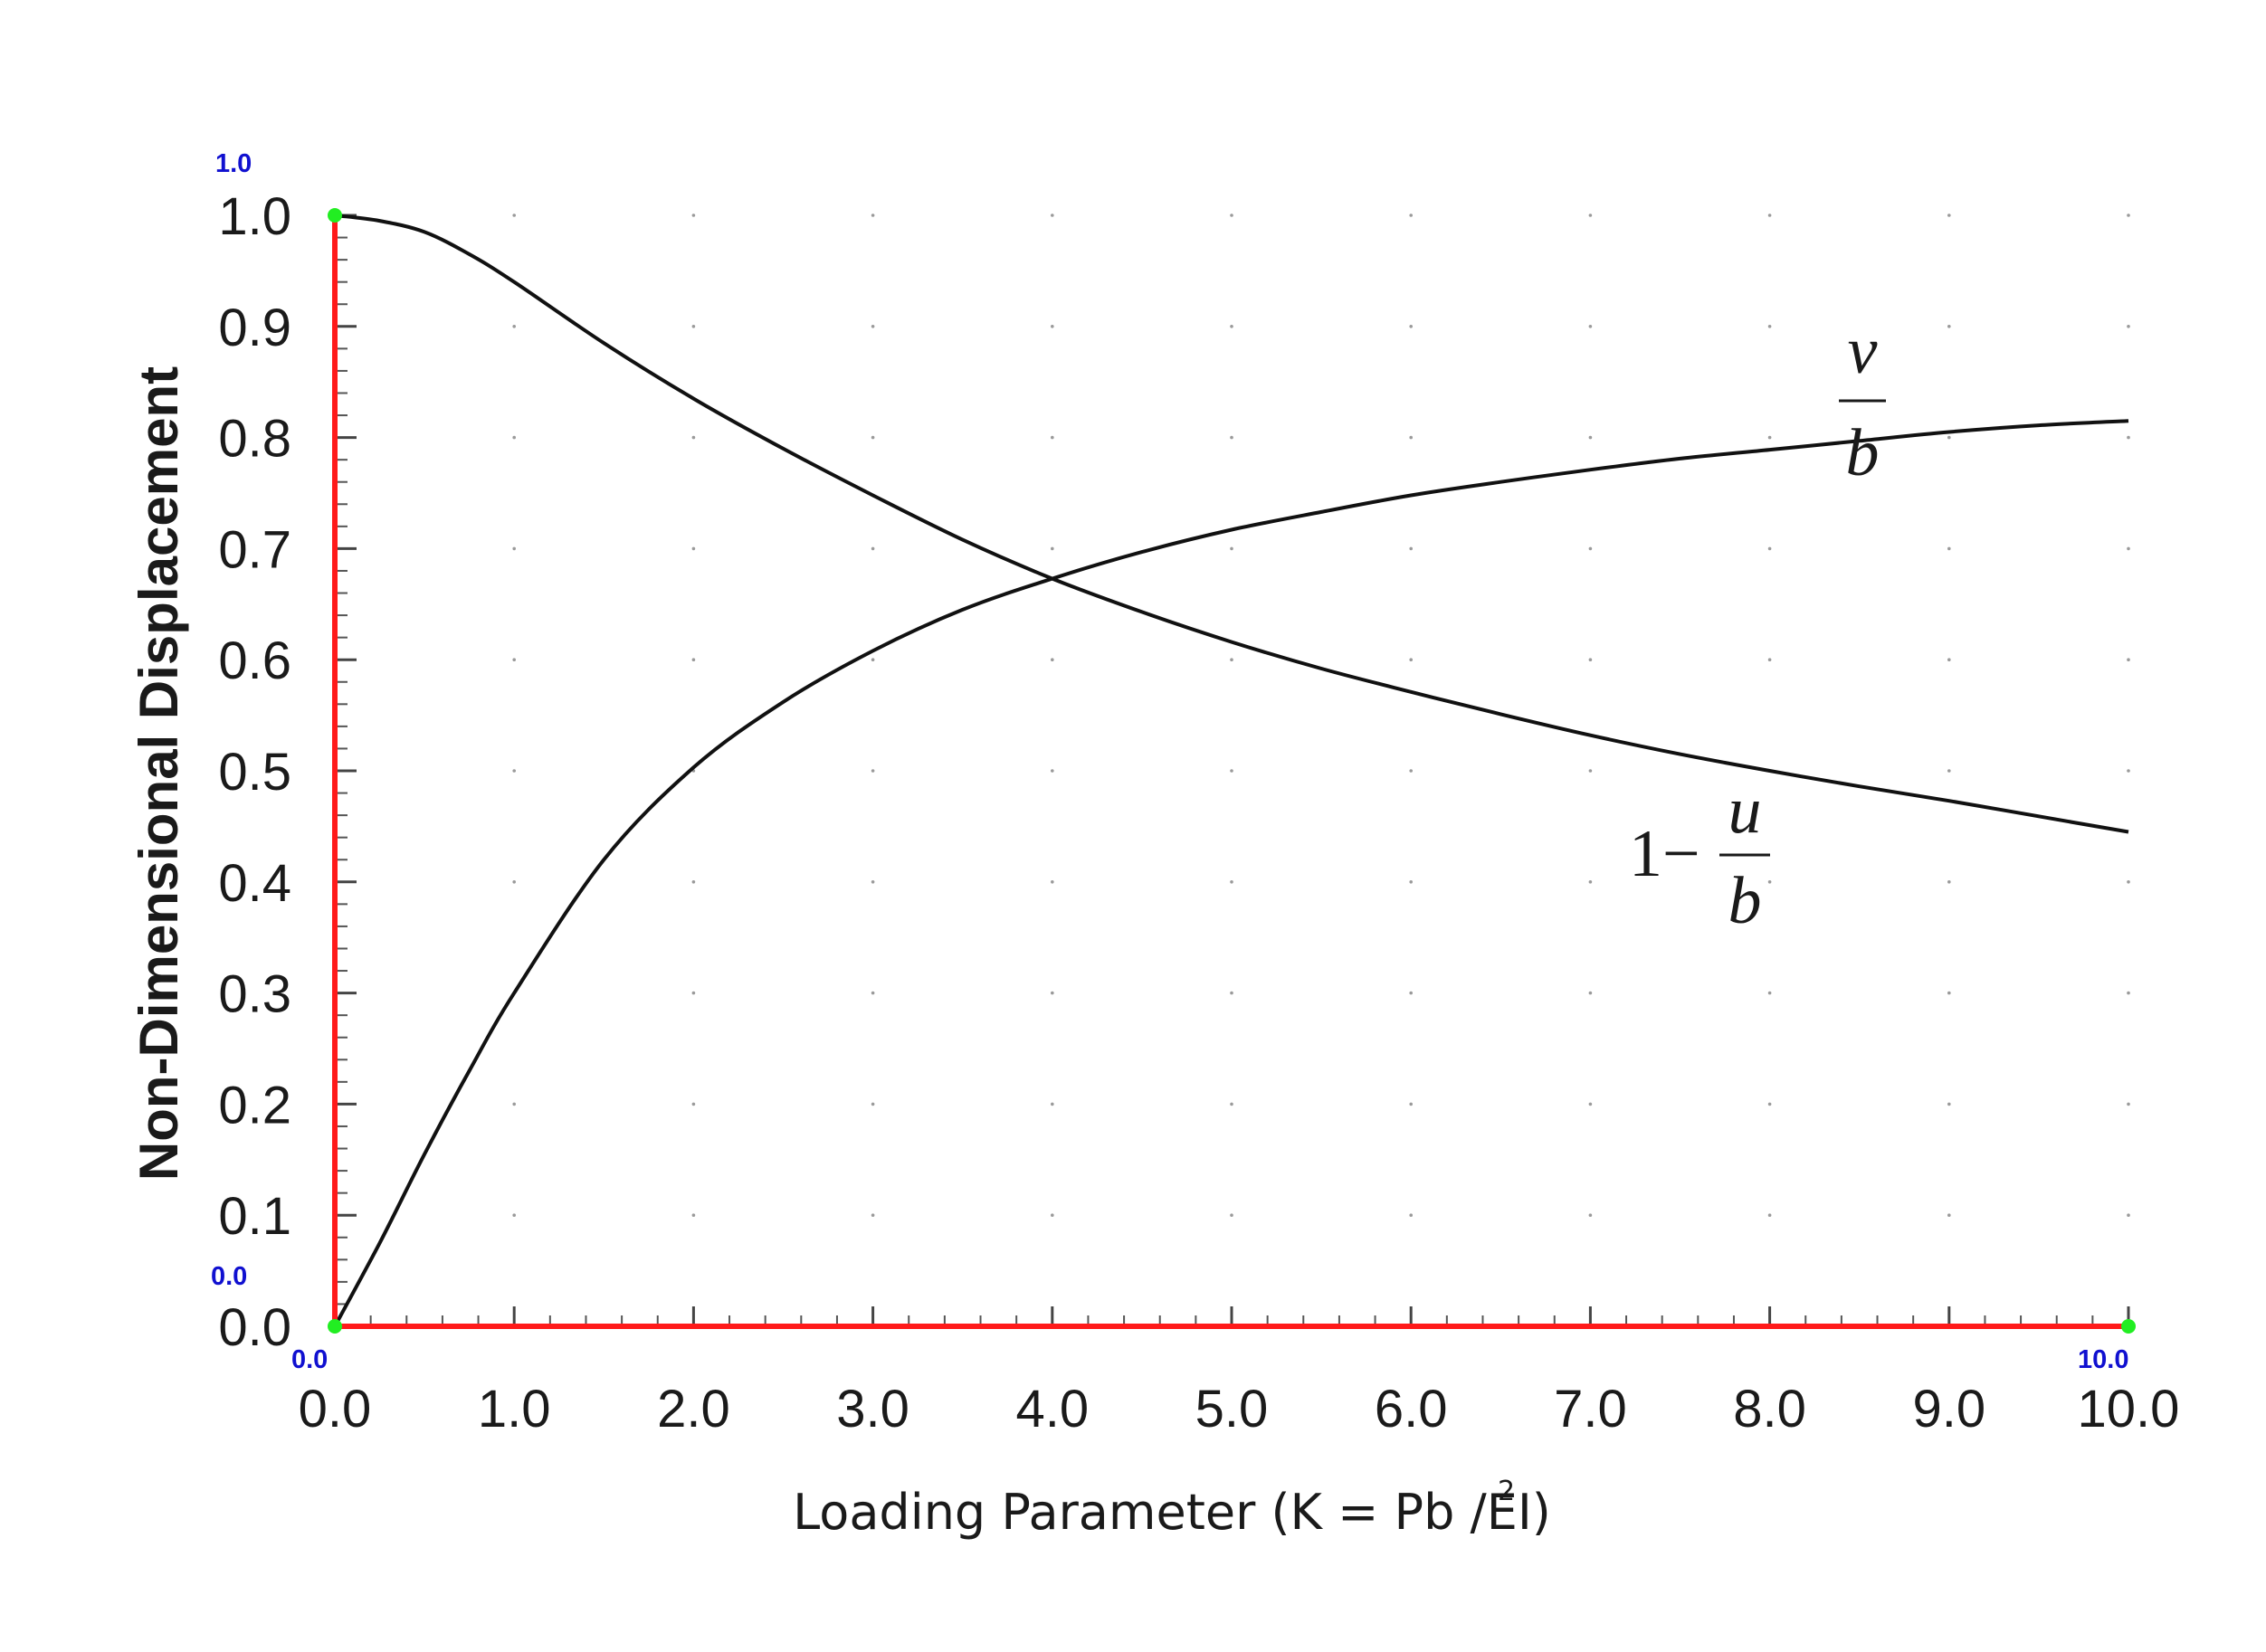 The image size is (2266, 1652). I want to click on series-label-v-over-b: v b, so click(1862, 402).